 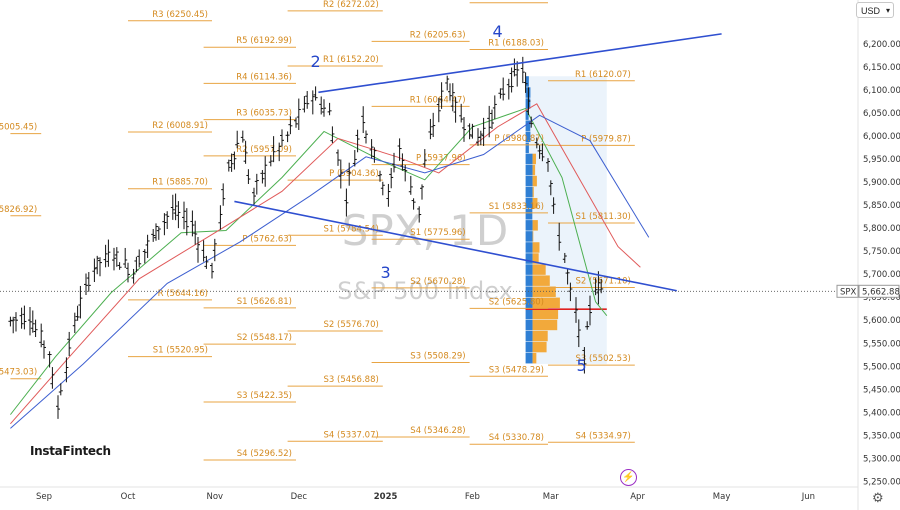 I want to click on pivot-label: (5826.92), so click(x=18, y=210).